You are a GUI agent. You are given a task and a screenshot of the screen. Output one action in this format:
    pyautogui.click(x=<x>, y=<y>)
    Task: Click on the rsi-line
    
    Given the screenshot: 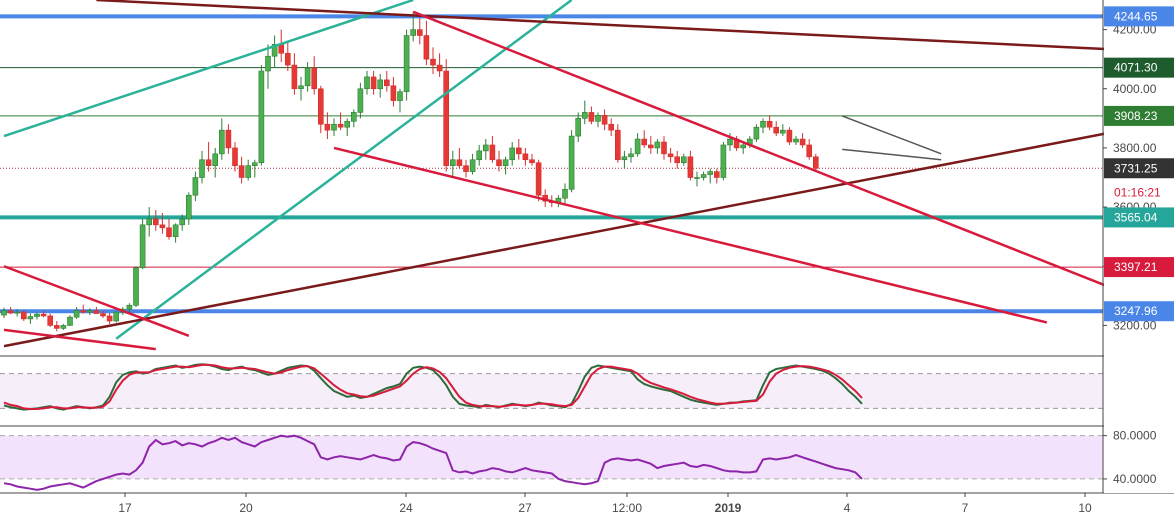 What is the action you would take?
    pyautogui.click(x=433, y=462)
    